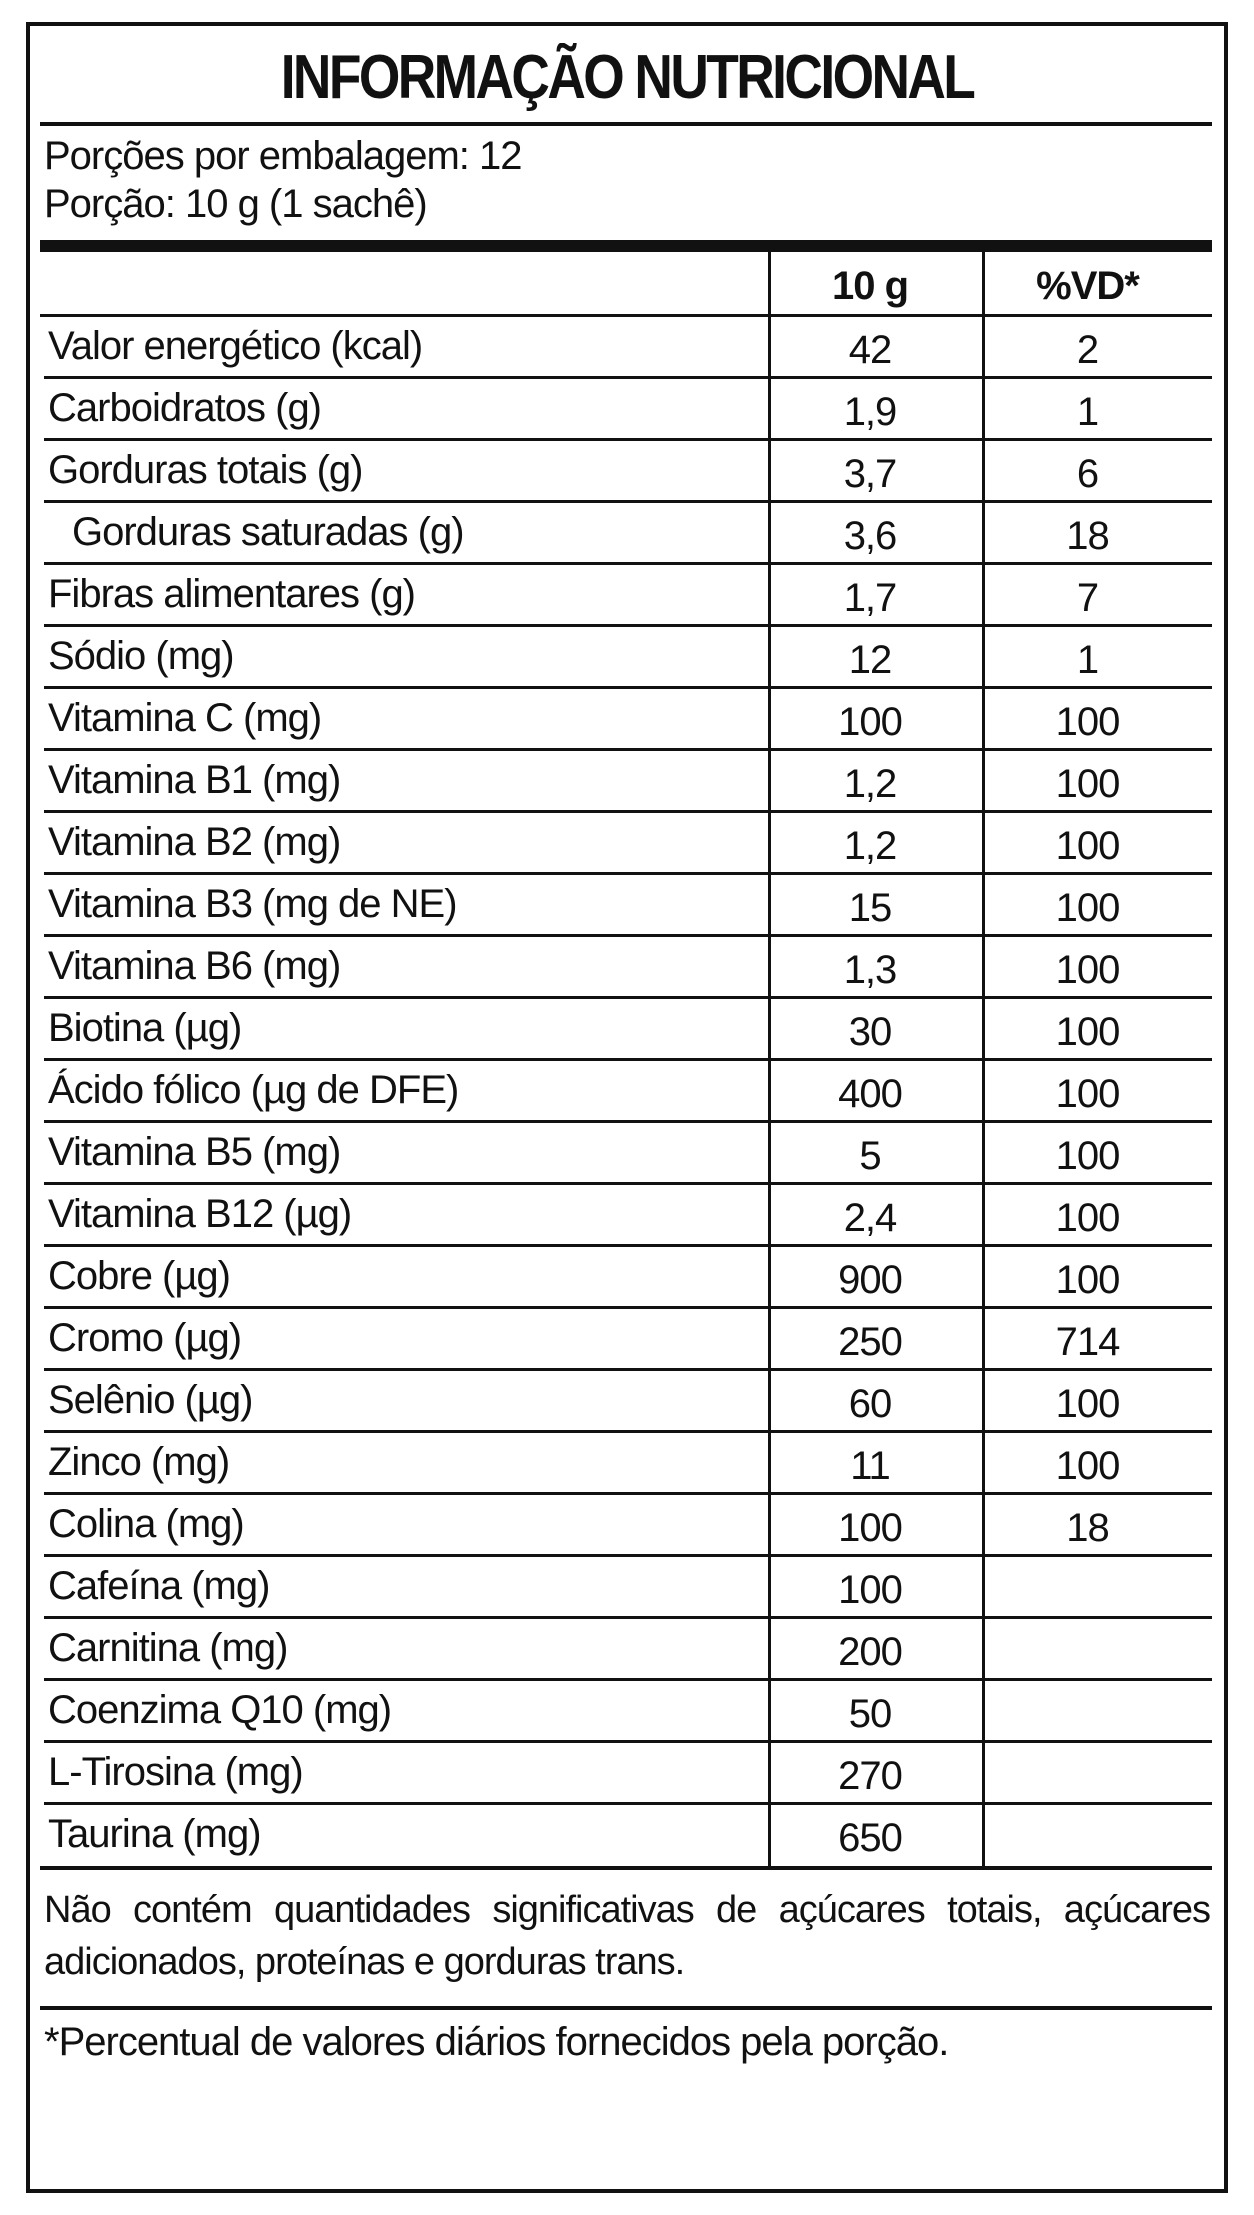  What do you see at coordinates (626, 246) in the screenshot?
I see `serving-divider` at bounding box center [626, 246].